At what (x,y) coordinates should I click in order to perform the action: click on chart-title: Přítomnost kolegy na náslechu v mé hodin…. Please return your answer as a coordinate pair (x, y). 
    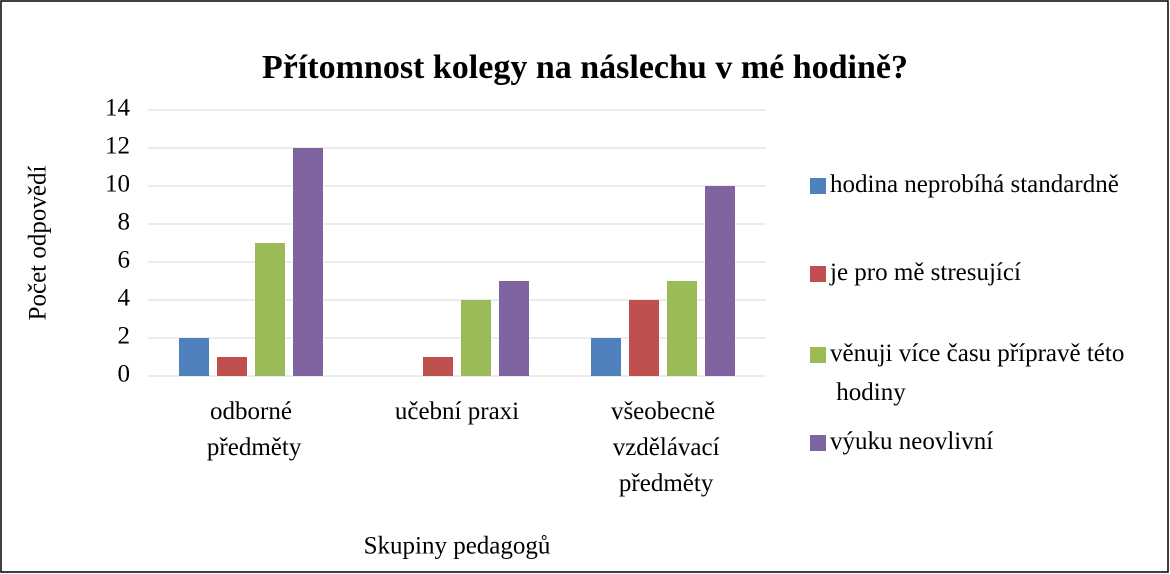
    Looking at the image, I should click on (585, 67).